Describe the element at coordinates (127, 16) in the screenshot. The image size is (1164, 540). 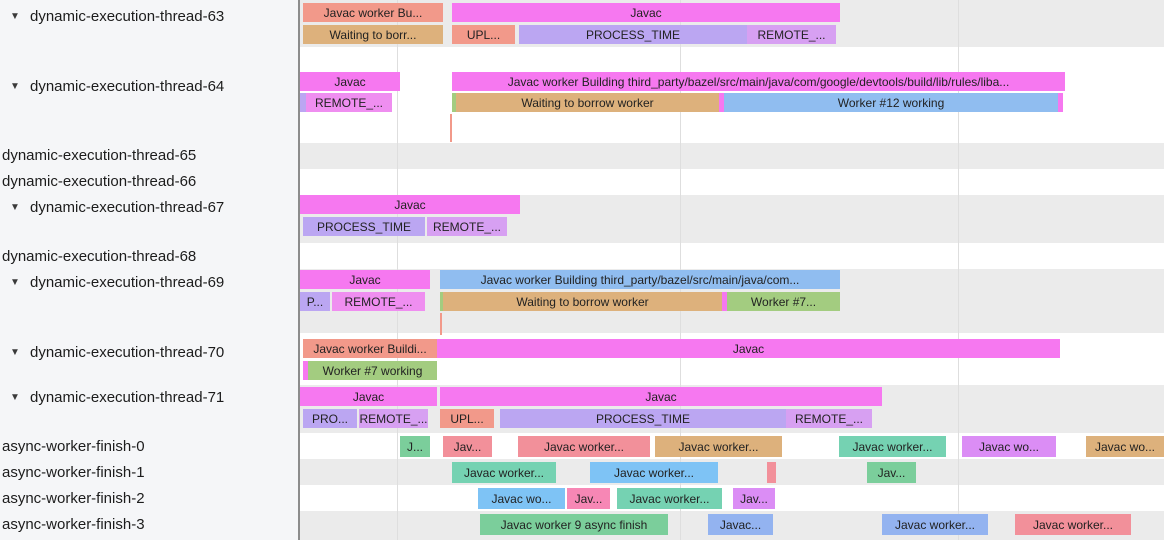
I see `thread-name: dynamic-execution-thread-63` at that location.